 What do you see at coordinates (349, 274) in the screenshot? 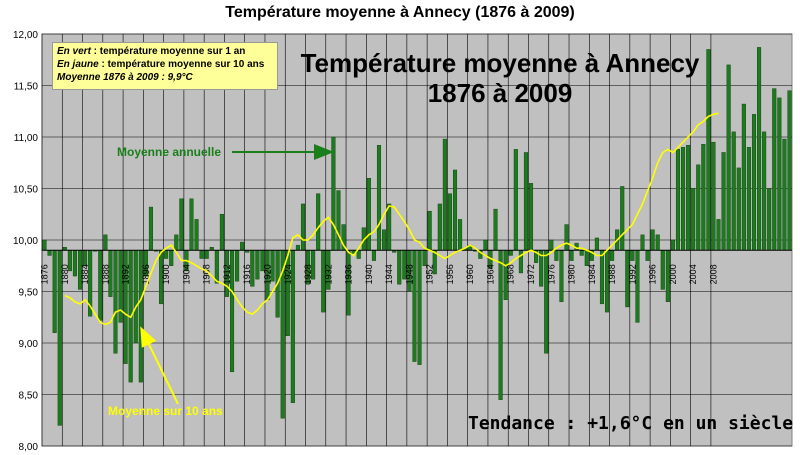
I see `x-tick-label: 1936` at bounding box center [349, 274].